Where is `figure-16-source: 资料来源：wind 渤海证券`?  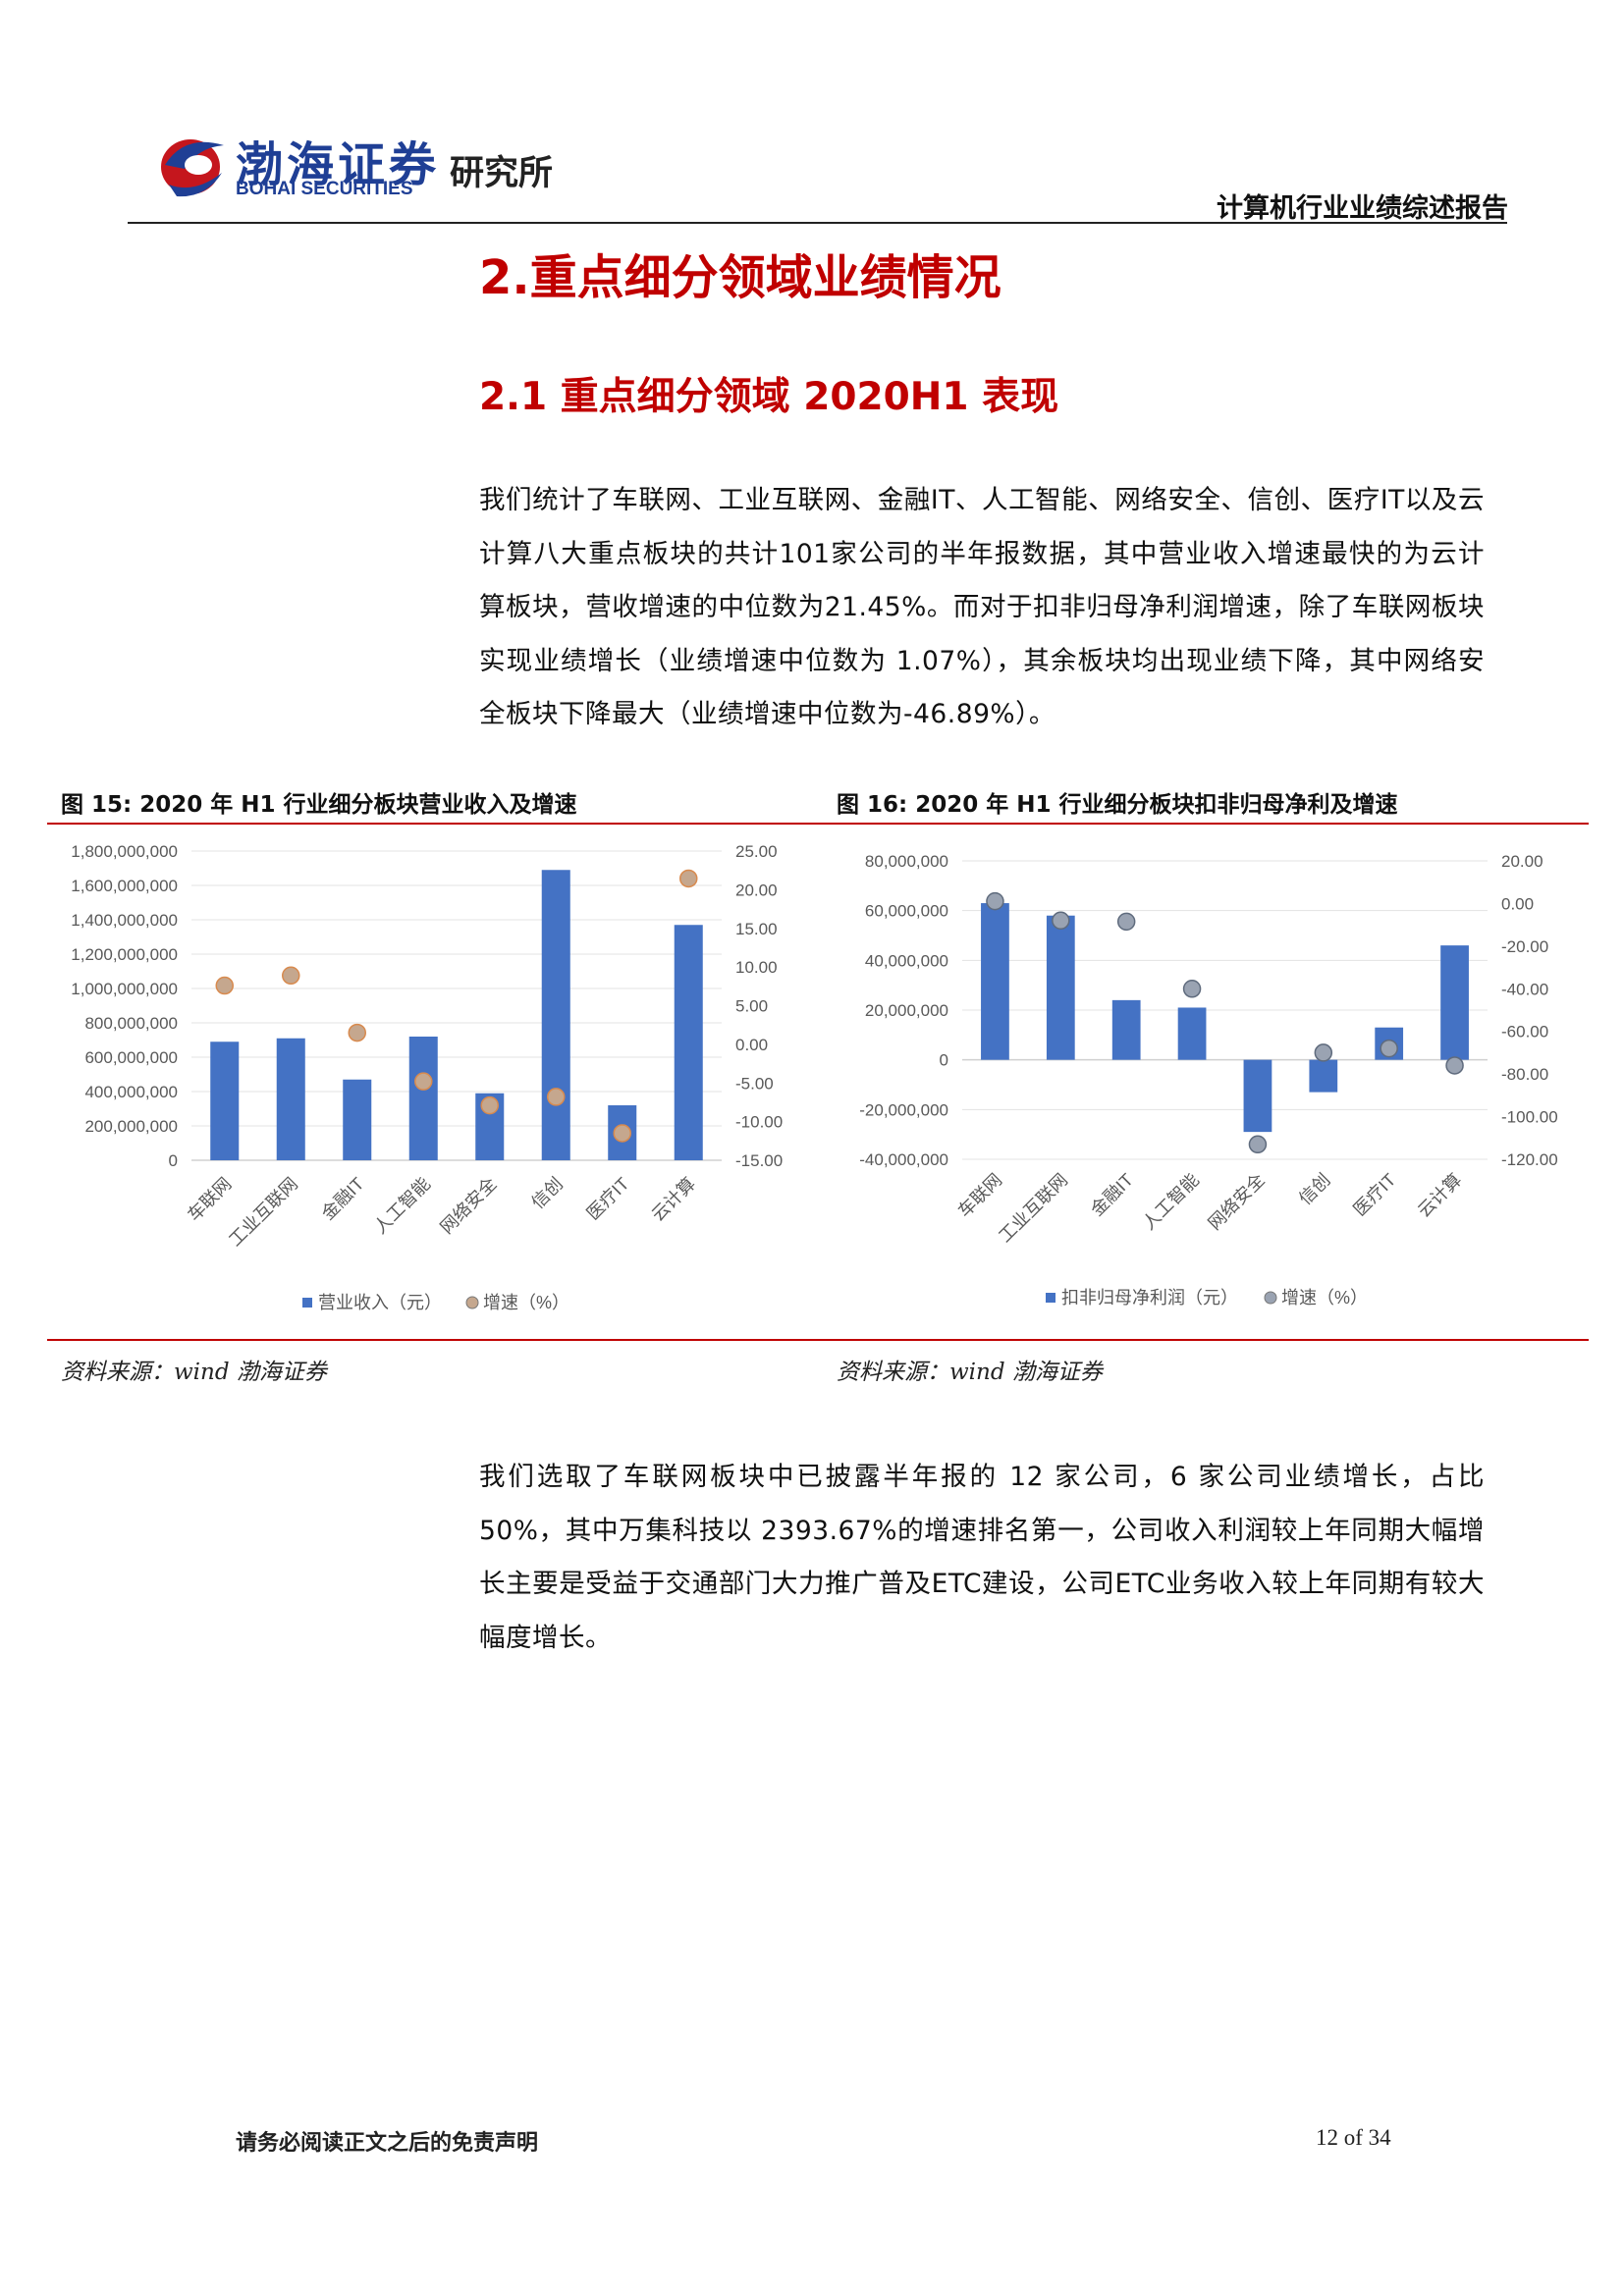 figure-16-source: 资料来源：wind 渤海证券 is located at coordinates (970, 1372).